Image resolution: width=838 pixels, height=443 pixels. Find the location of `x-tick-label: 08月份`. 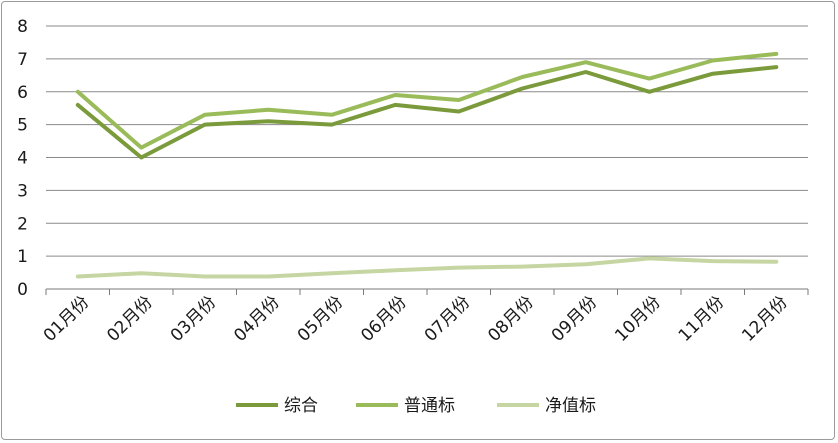

x-tick-label: 08月份 is located at coordinates (510, 318).